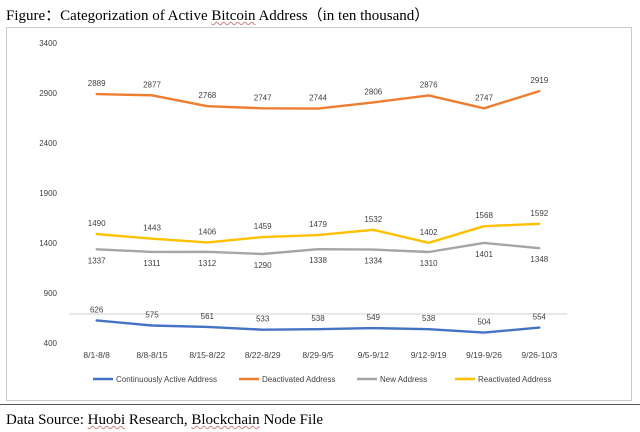 Image resolution: width=640 pixels, height=432 pixels. I want to click on legend-label: Deactivated Address, so click(298, 379).